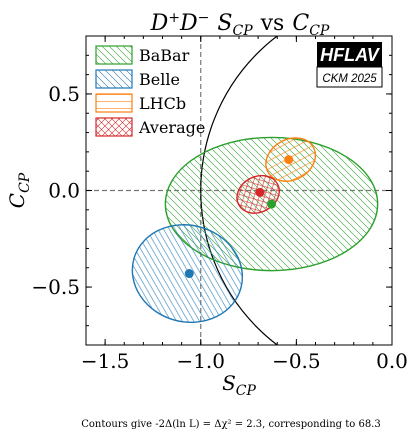 The image size is (416, 439). I want to click on x-tick-label: −1.0, so click(200, 361).